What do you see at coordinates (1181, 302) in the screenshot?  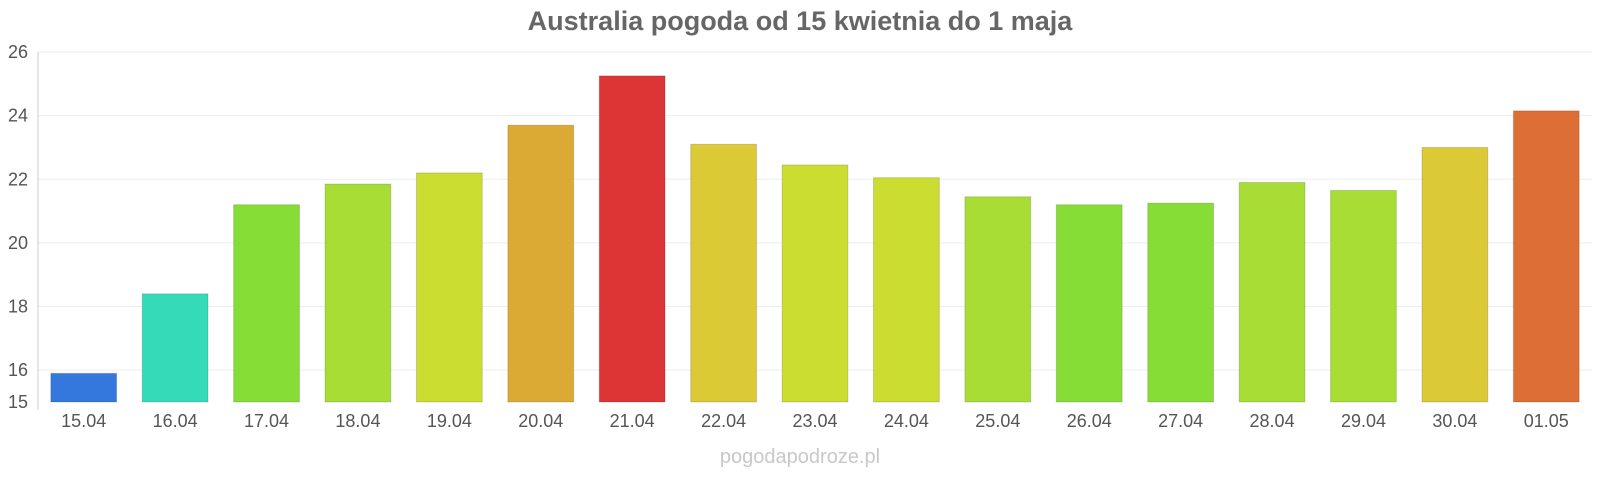 I see `bar-27.04` at bounding box center [1181, 302].